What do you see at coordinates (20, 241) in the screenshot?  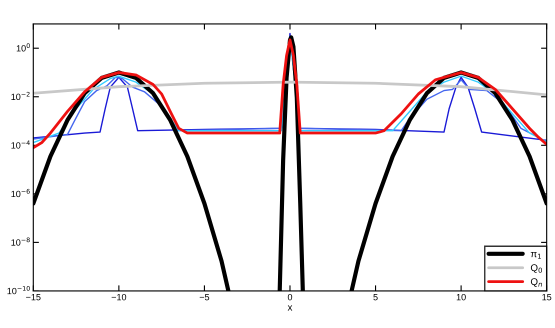 I see `y-tick-label: 10$^{−8}$` at bounding box center [20, 241].